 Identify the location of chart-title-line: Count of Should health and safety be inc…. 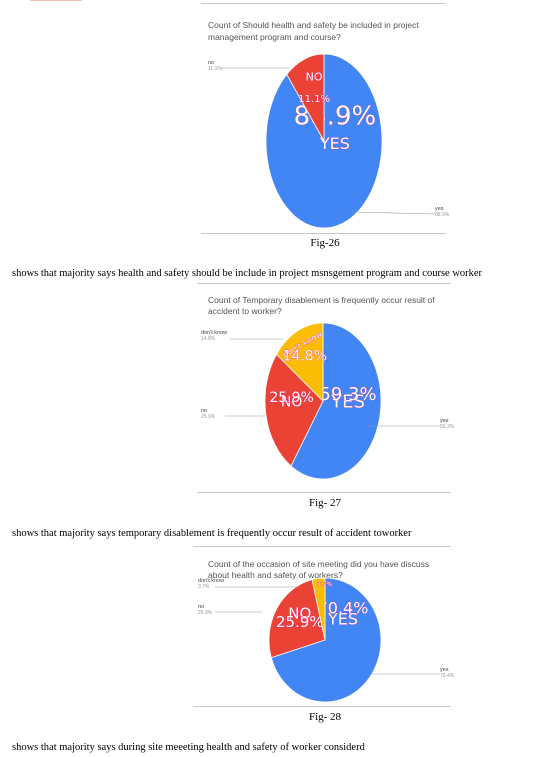
(313, 25).